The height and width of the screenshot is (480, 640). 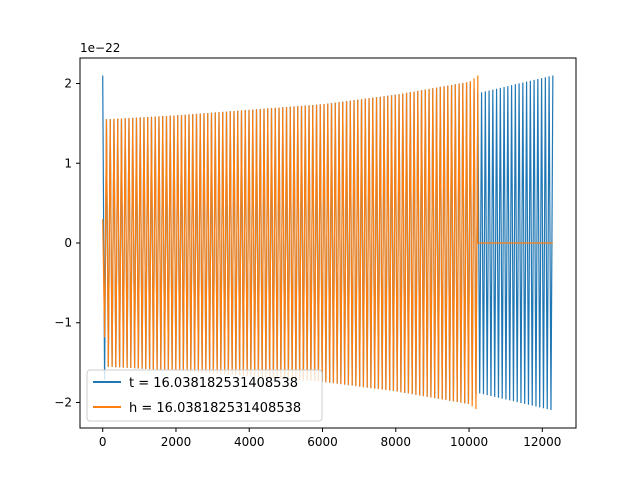 I want to click on y-tick-label: 0, so click(x=68, y=243).